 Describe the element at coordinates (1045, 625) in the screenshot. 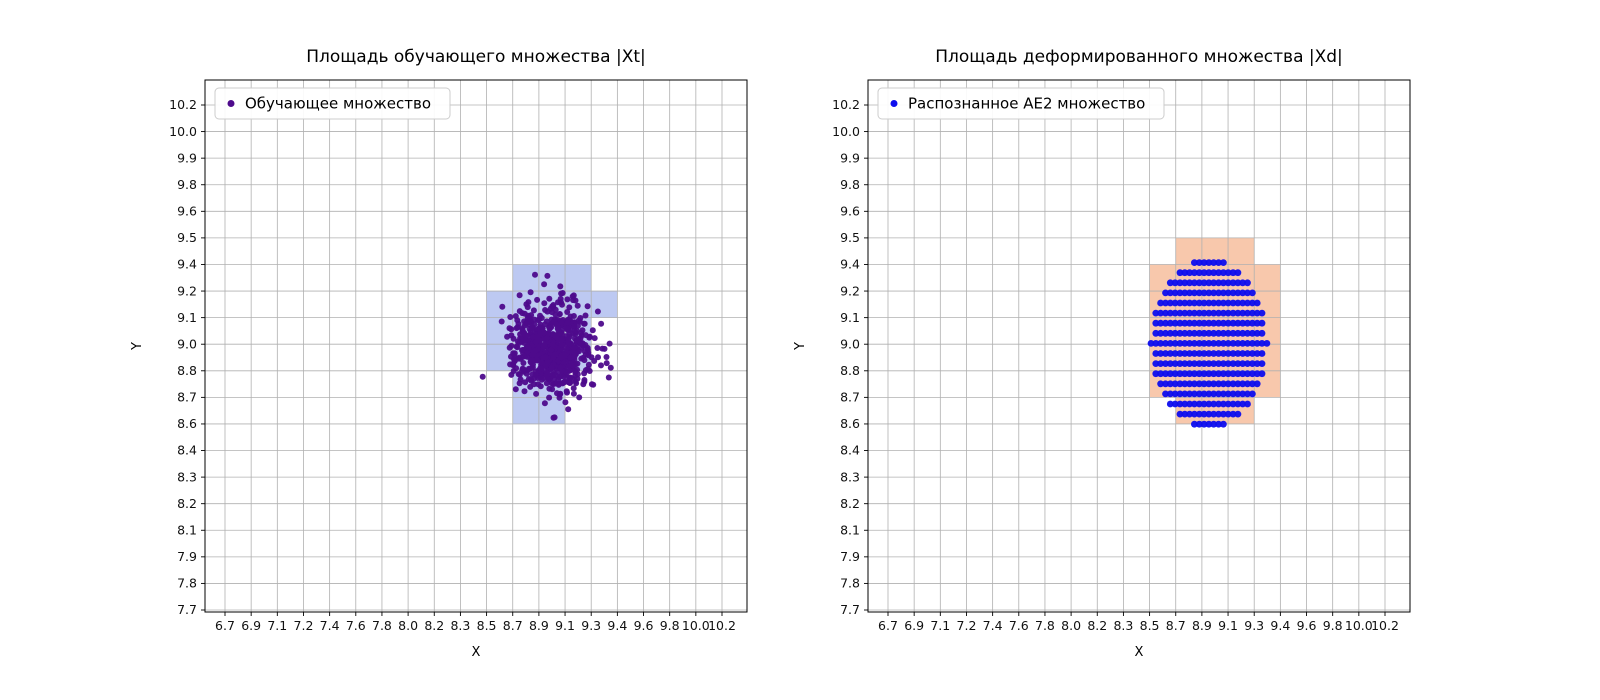

I see `x-tick-label: 7.8` at that location.